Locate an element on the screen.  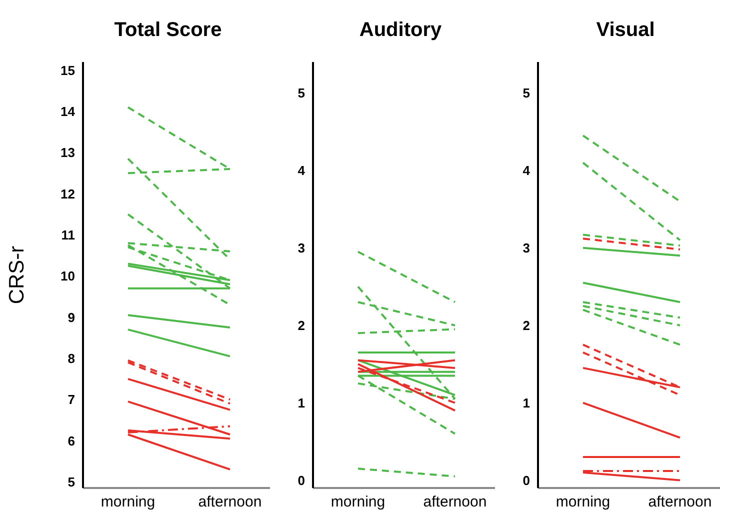
y-tick-label: 15 is located at coordinates (67, 70).